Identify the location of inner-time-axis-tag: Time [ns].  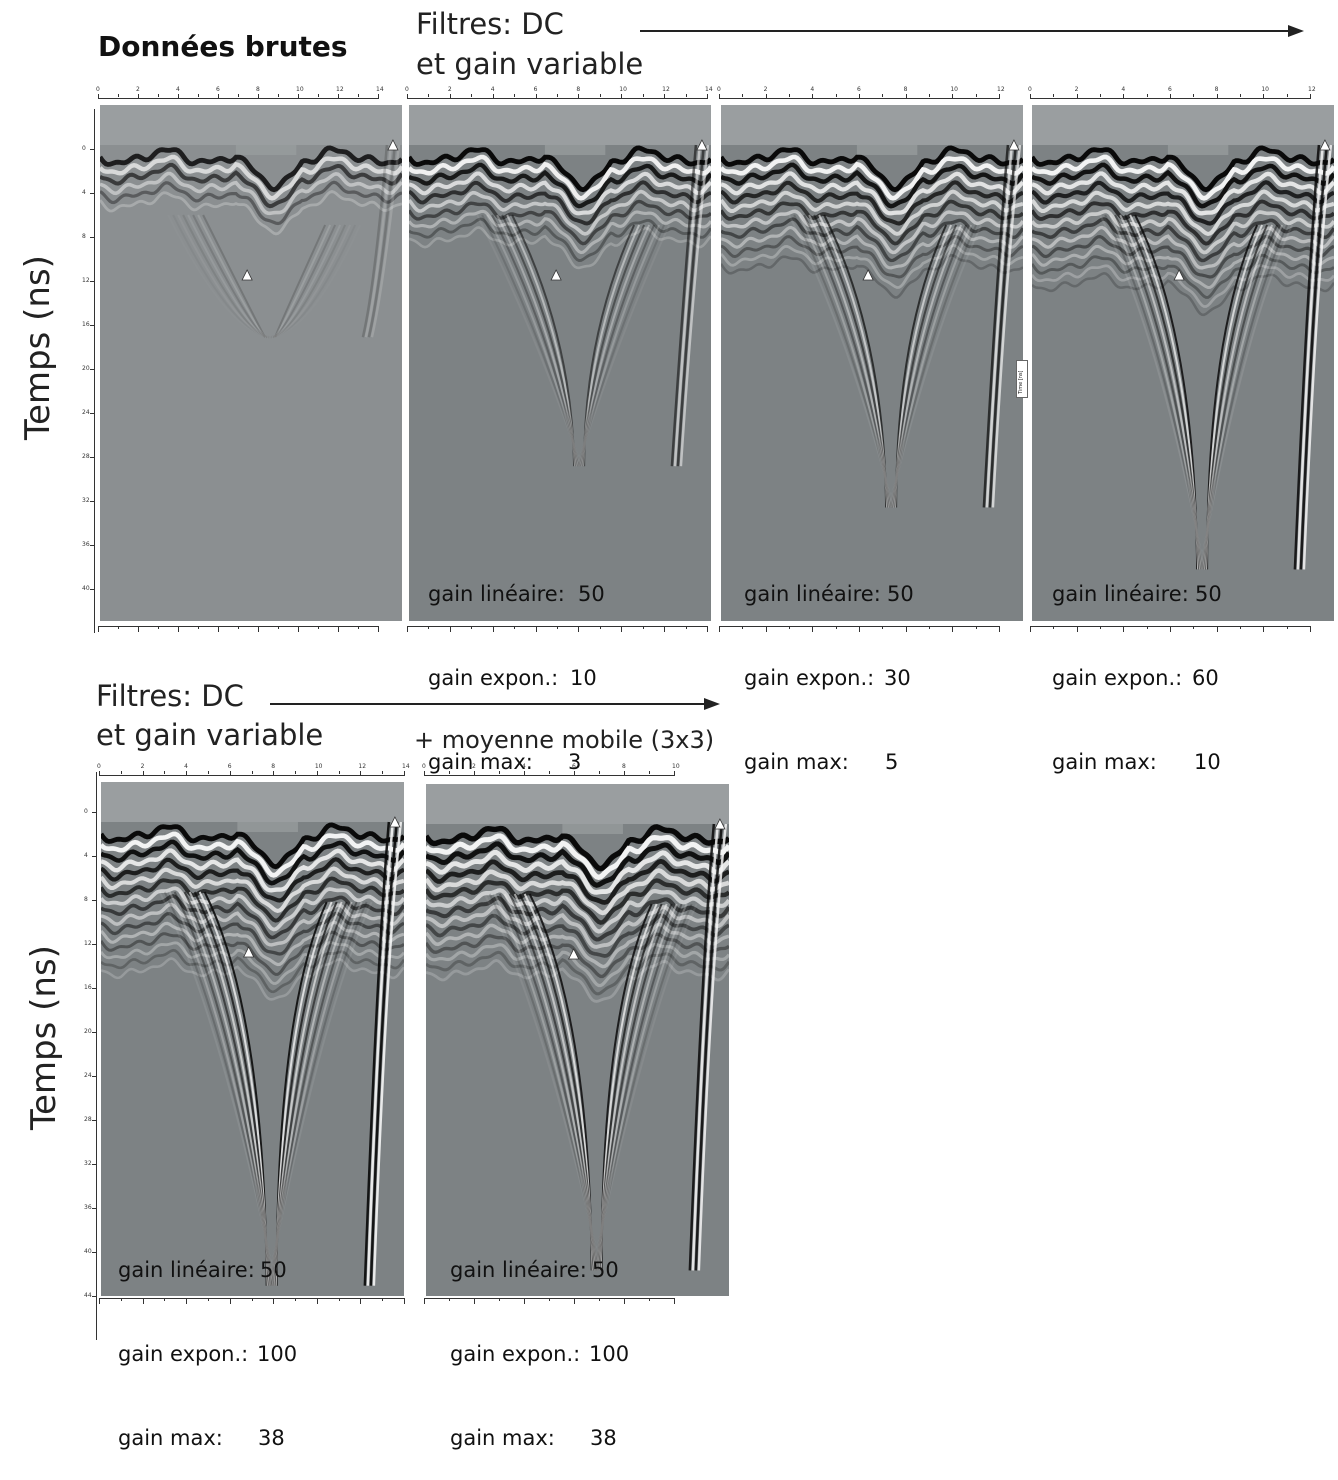
(1022, 379).